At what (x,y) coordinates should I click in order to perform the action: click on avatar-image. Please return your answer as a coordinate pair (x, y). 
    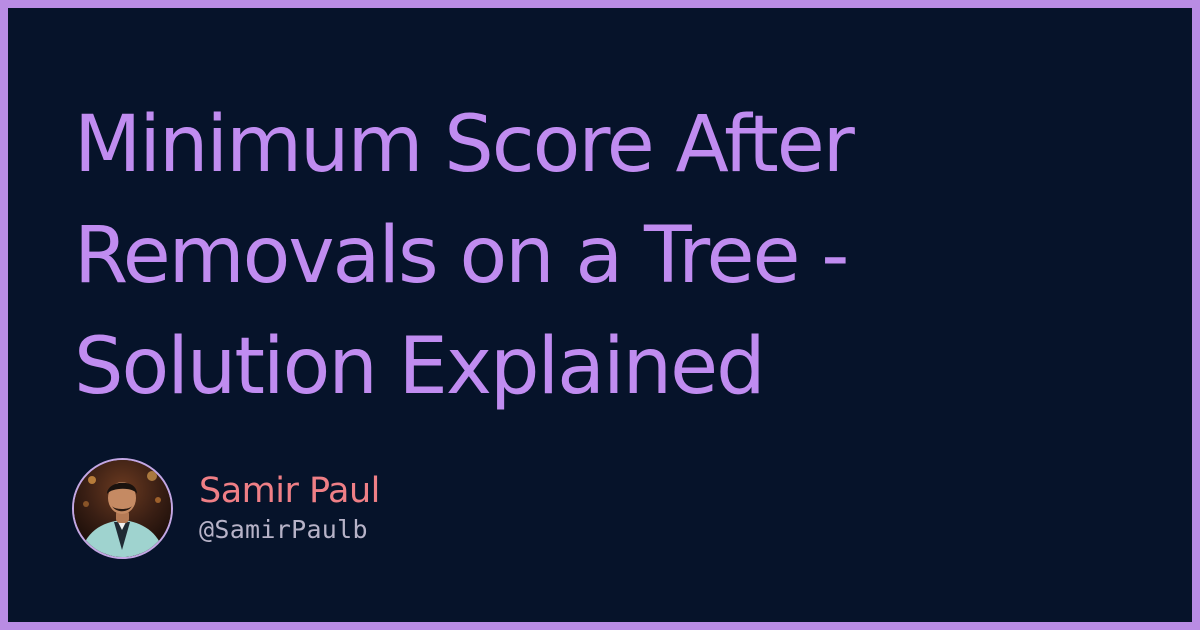
    Looking at the image, I should click on (122, 508).